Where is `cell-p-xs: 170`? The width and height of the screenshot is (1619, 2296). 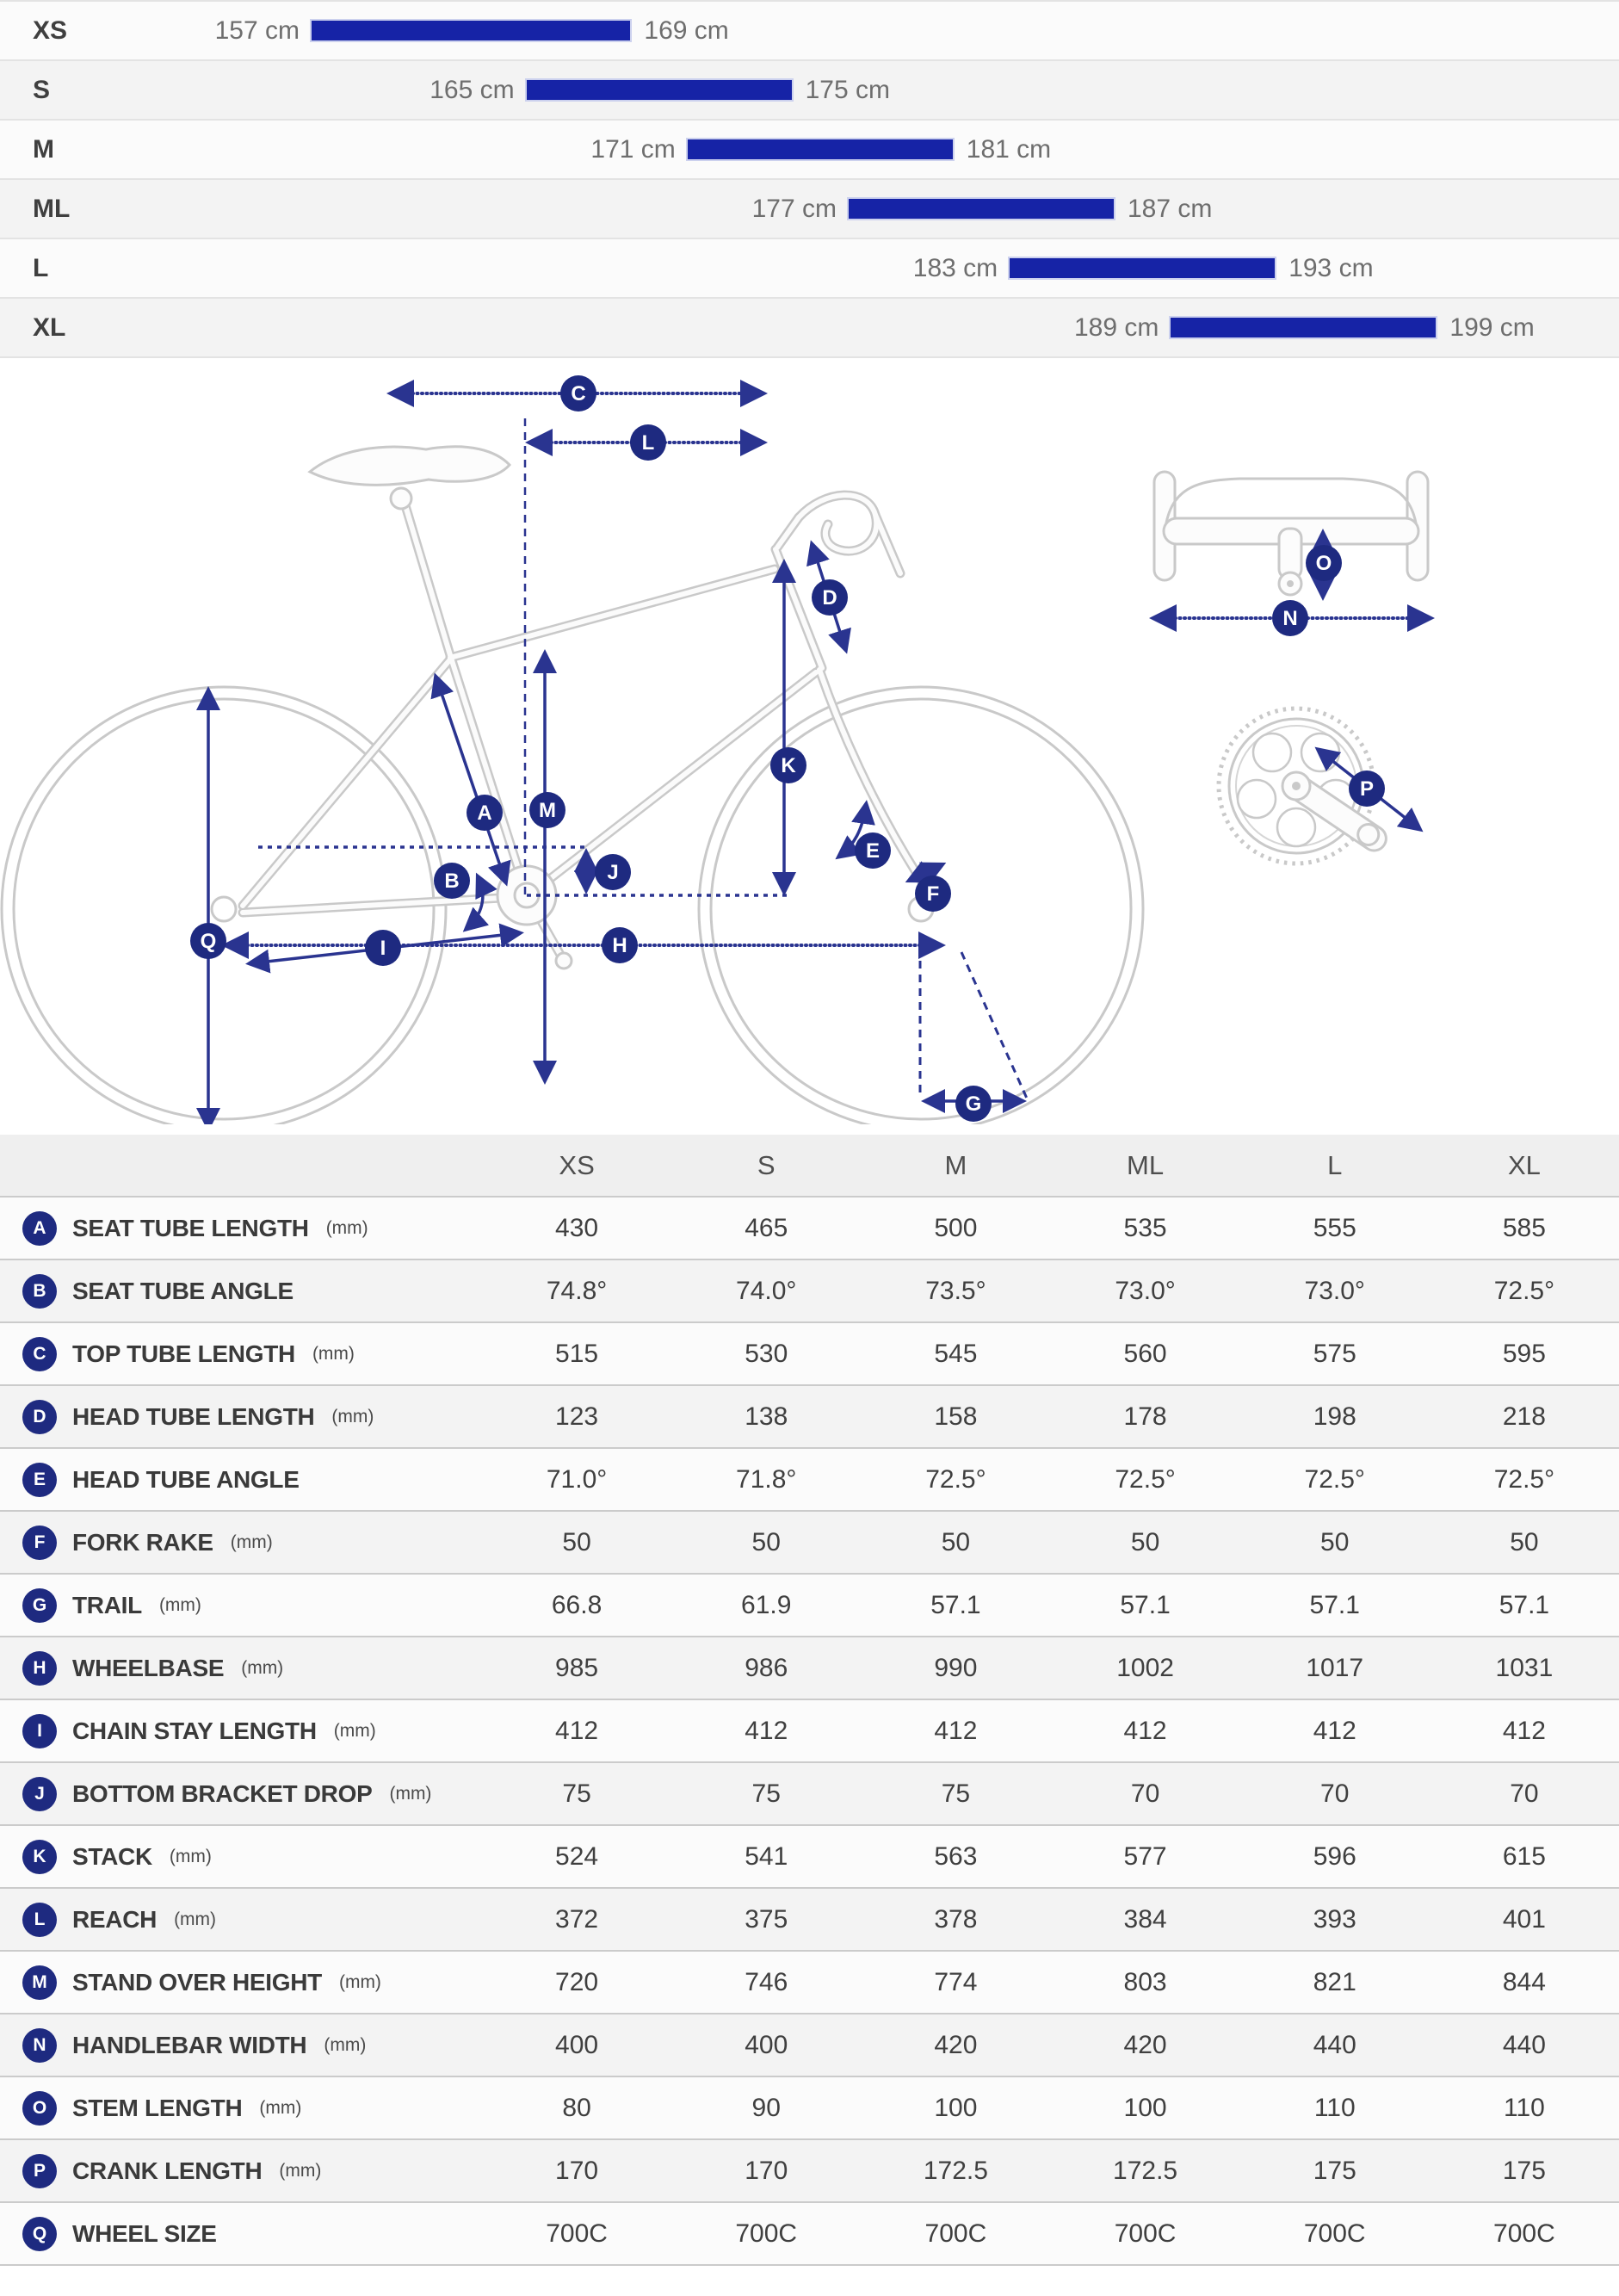 cell-p-xs: 170 is located at coordinates (577, 2170).